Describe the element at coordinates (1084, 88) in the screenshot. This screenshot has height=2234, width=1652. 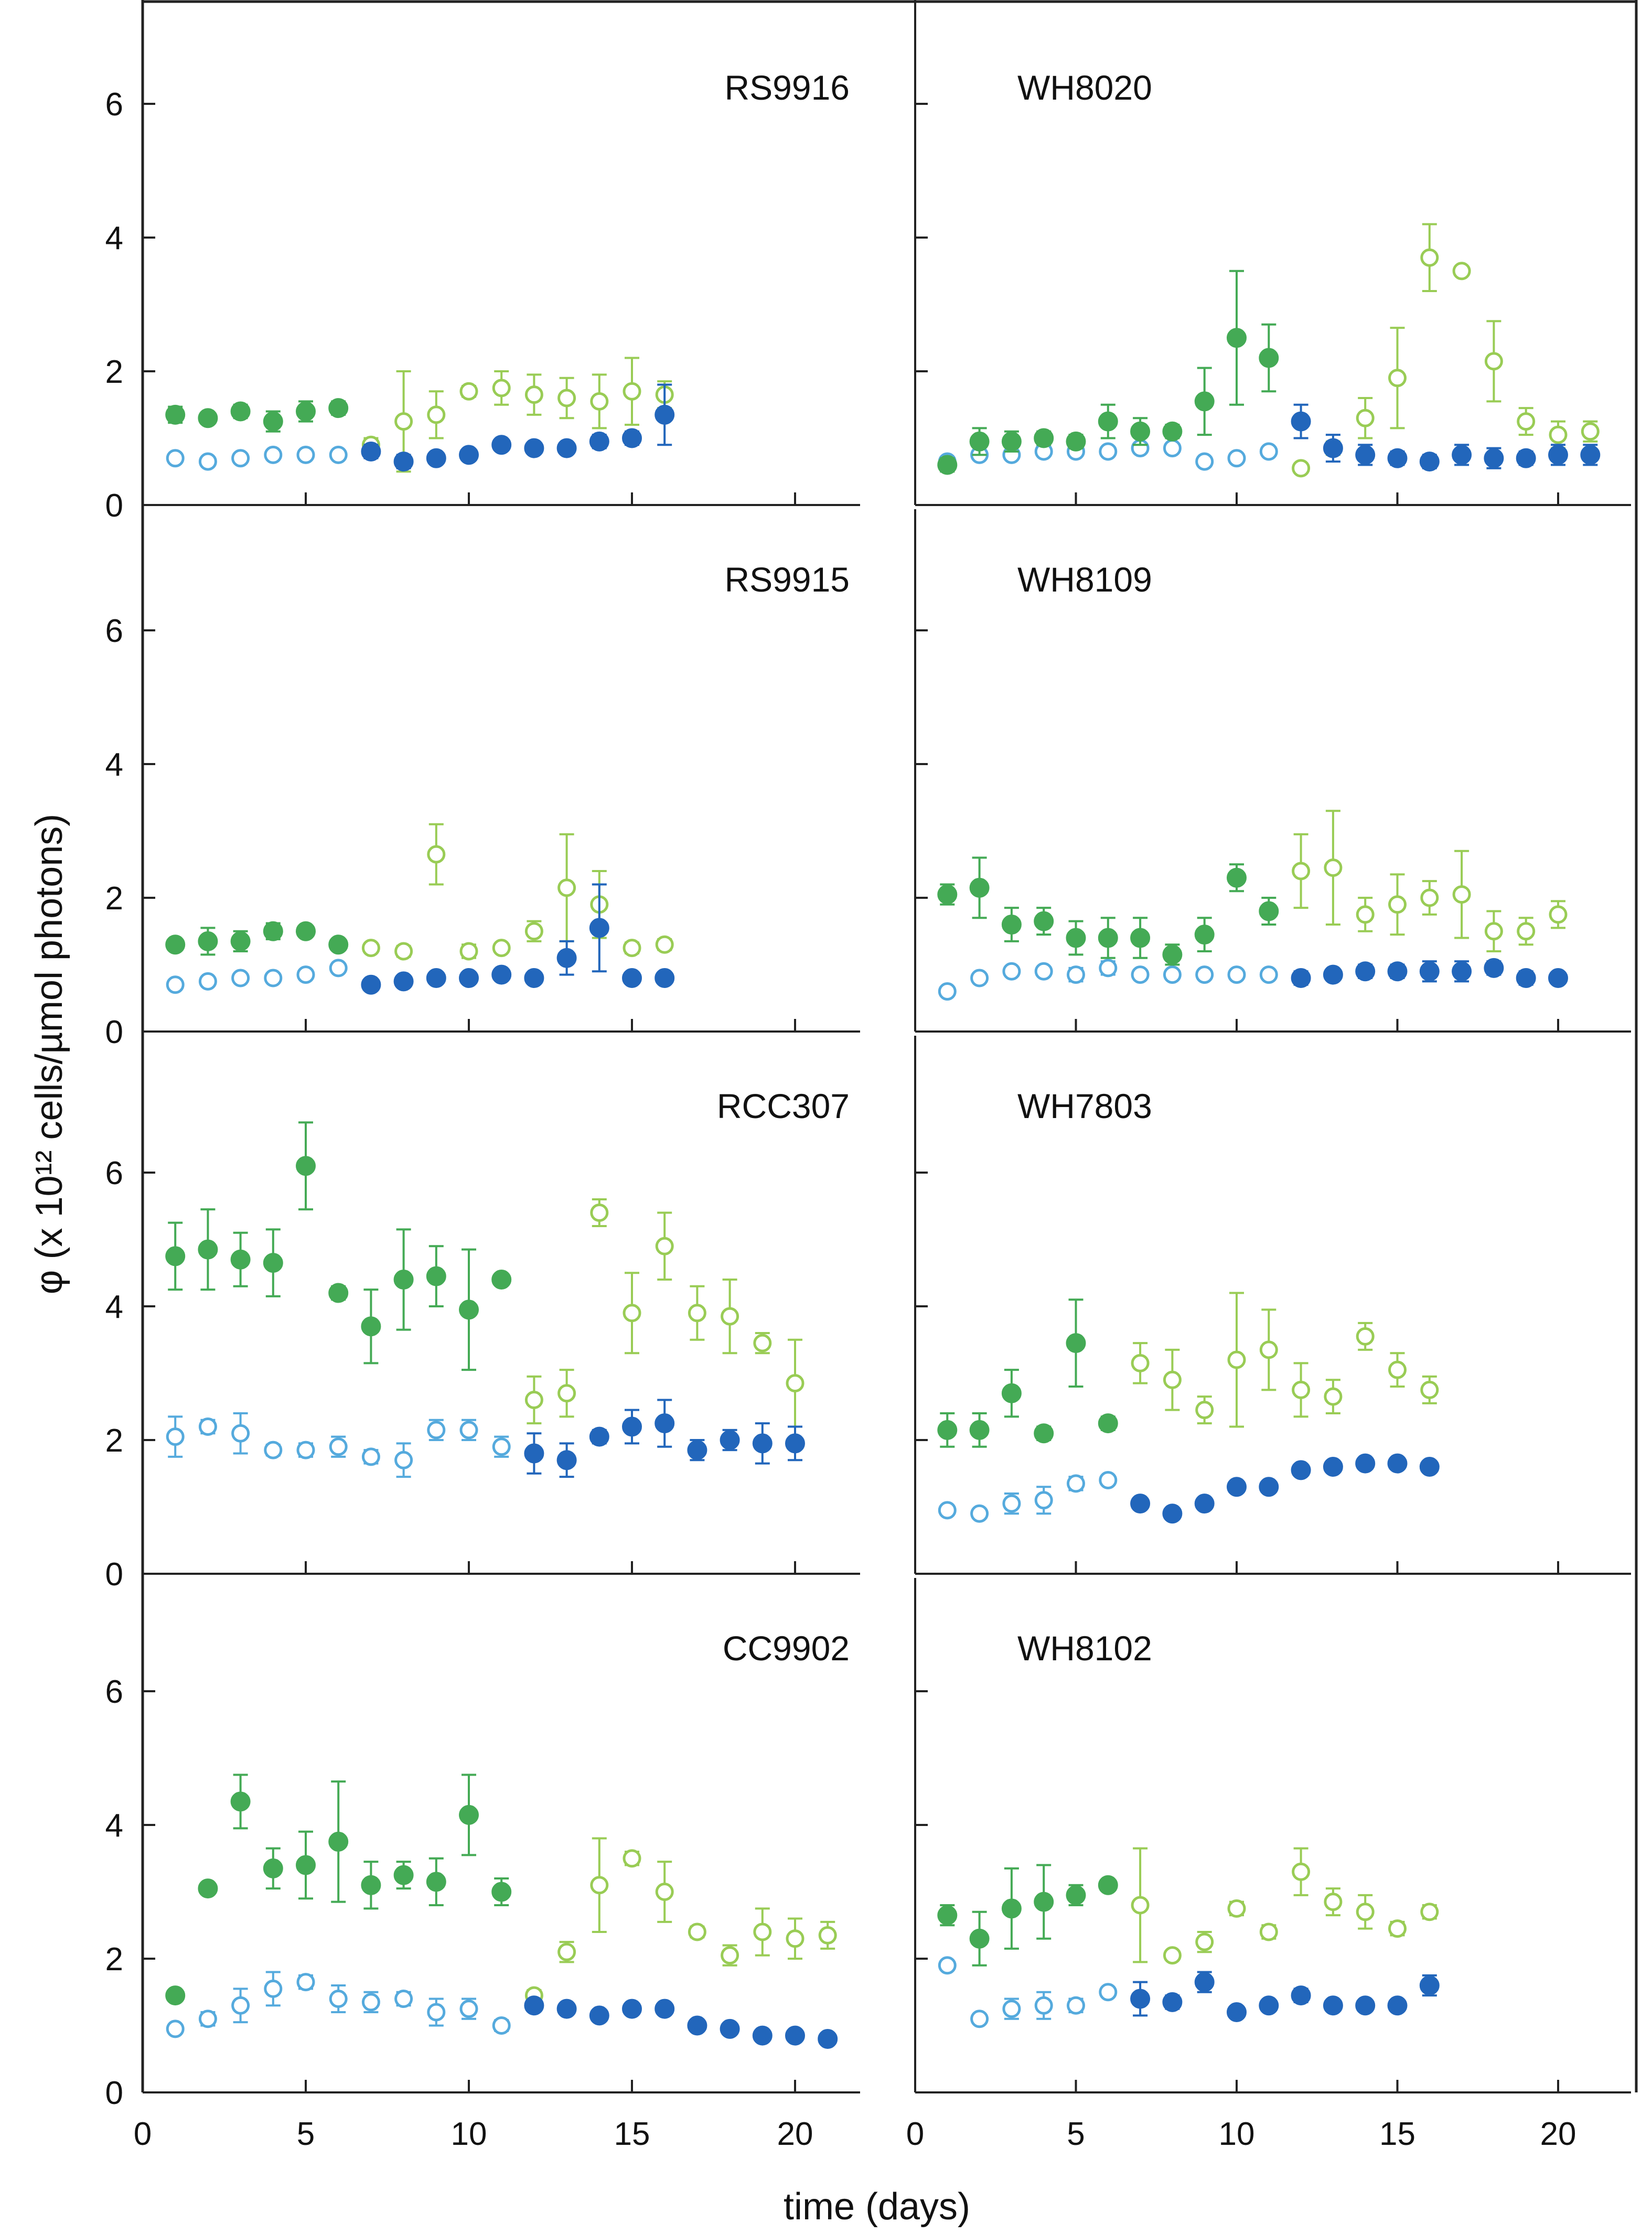
I see `panel-title: WH8020` at that location.